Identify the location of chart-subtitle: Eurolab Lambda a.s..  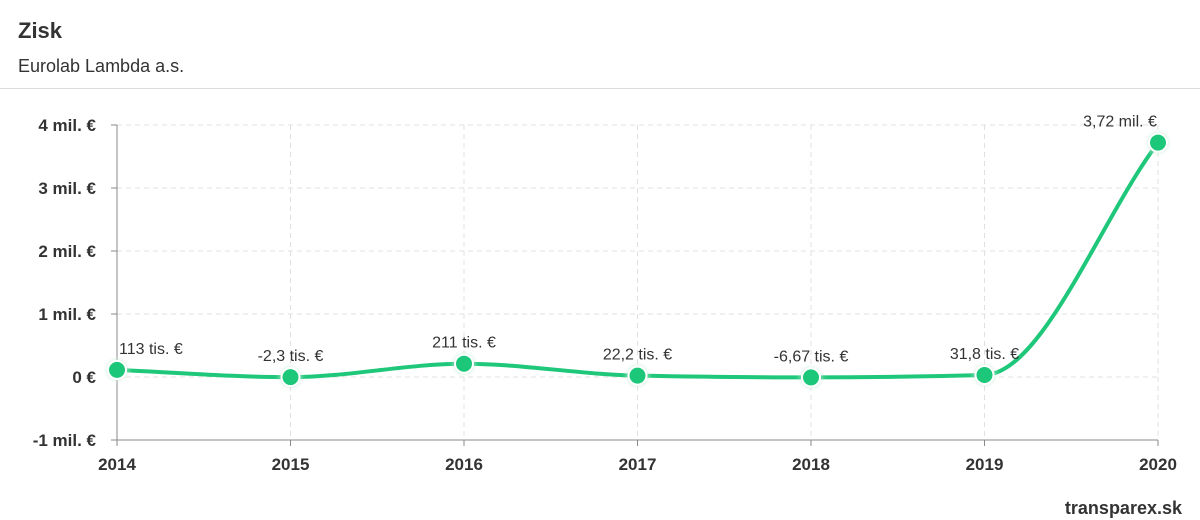
(101, 66).